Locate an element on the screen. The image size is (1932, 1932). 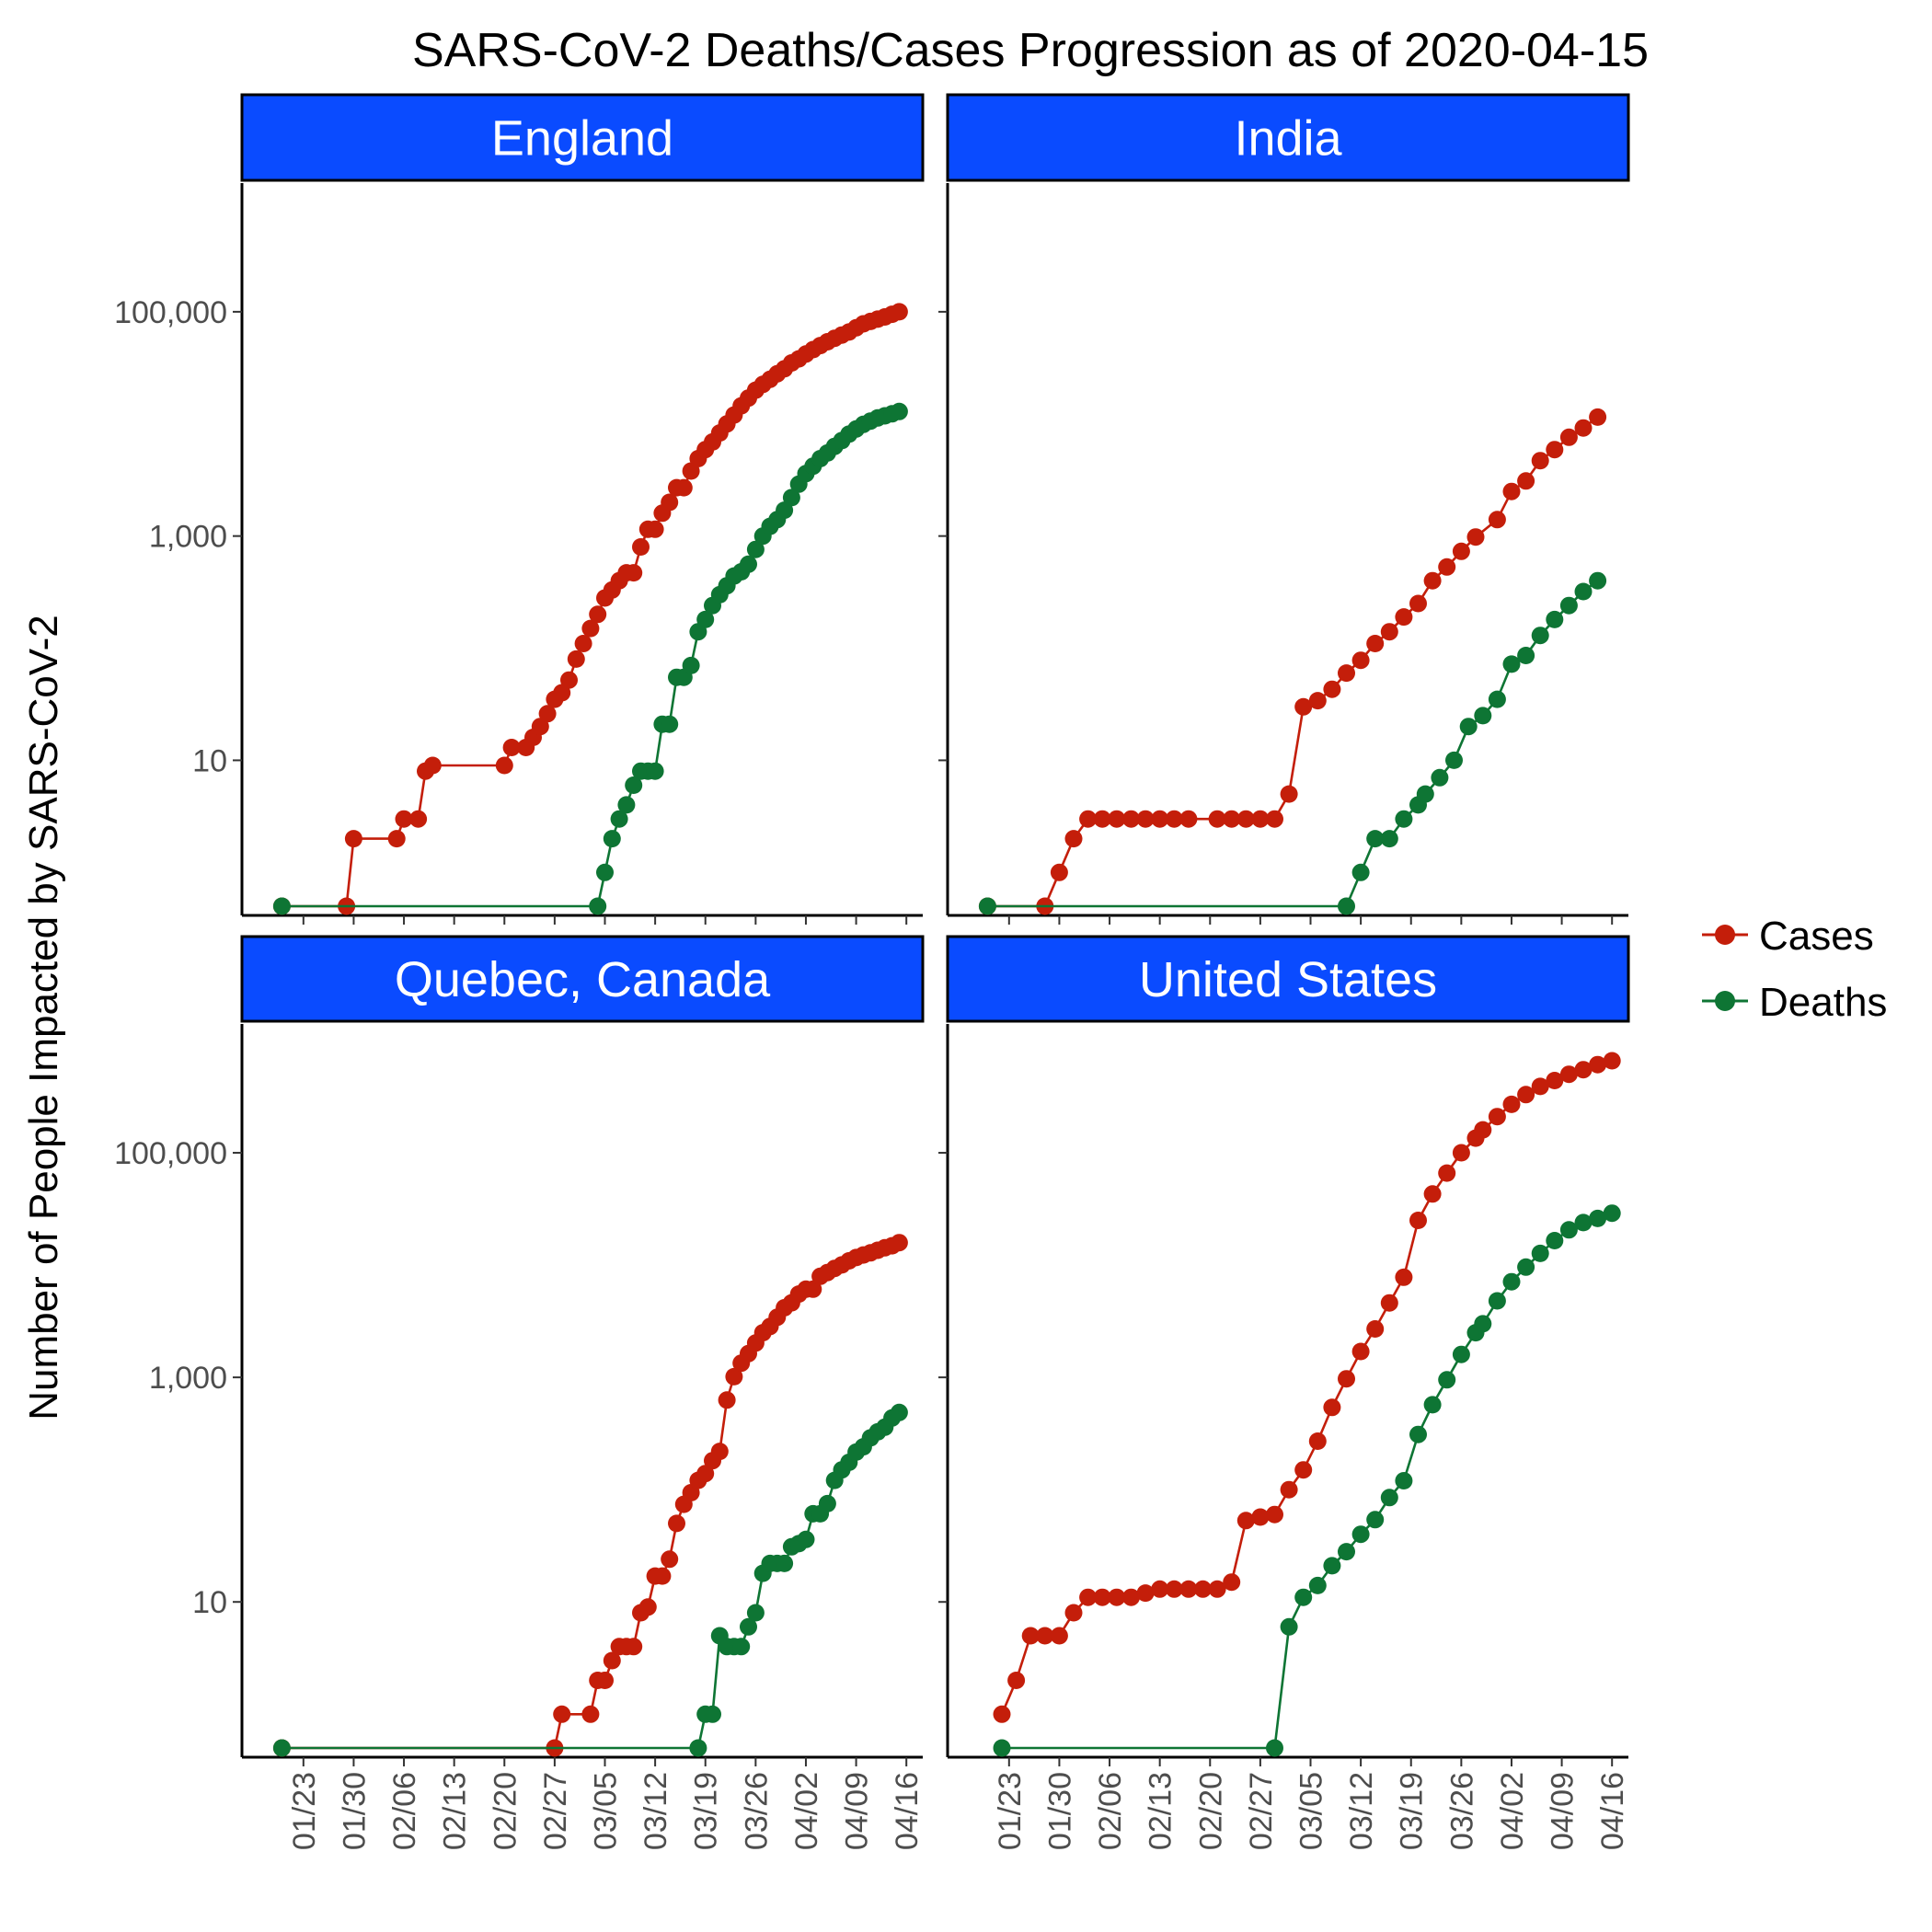
y-axis-label: Number of People Impacted by SARS-CoV-2 is located at coordinates (43, 1018).